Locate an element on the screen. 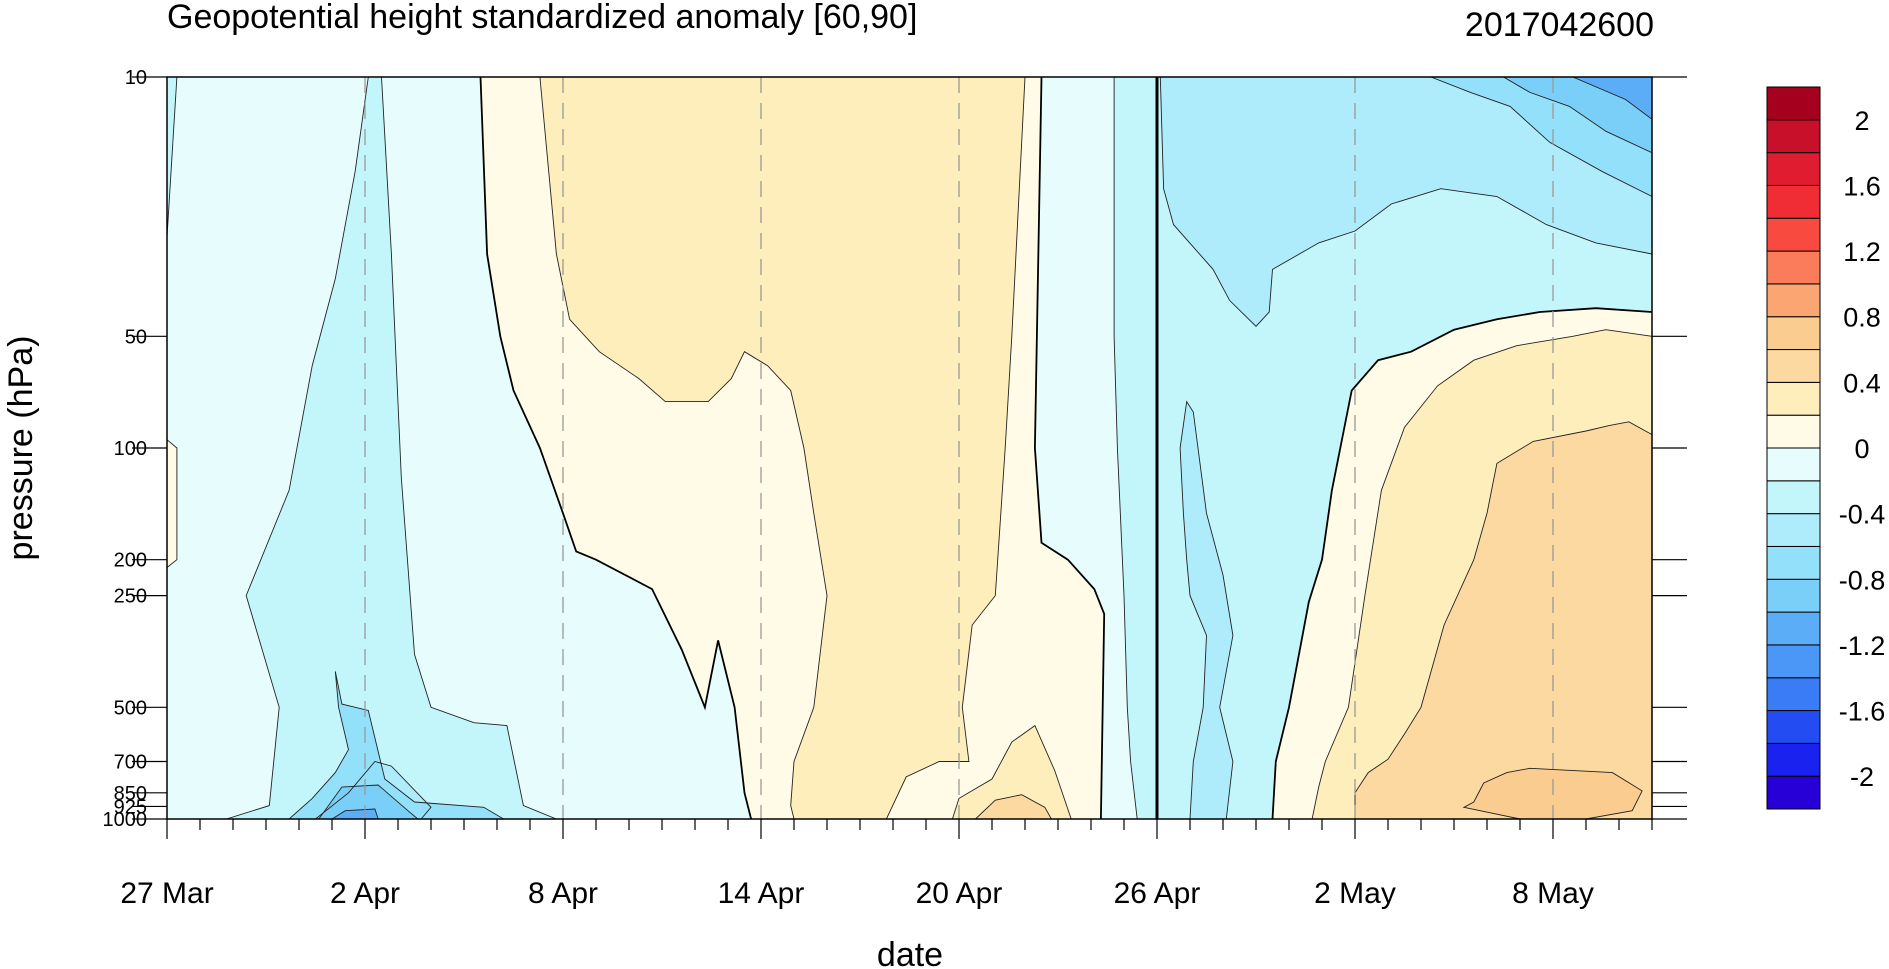 This screenshot has width=1889, height=969. x-tick-label-7: 8 May is located at coordinates (1553, 893).